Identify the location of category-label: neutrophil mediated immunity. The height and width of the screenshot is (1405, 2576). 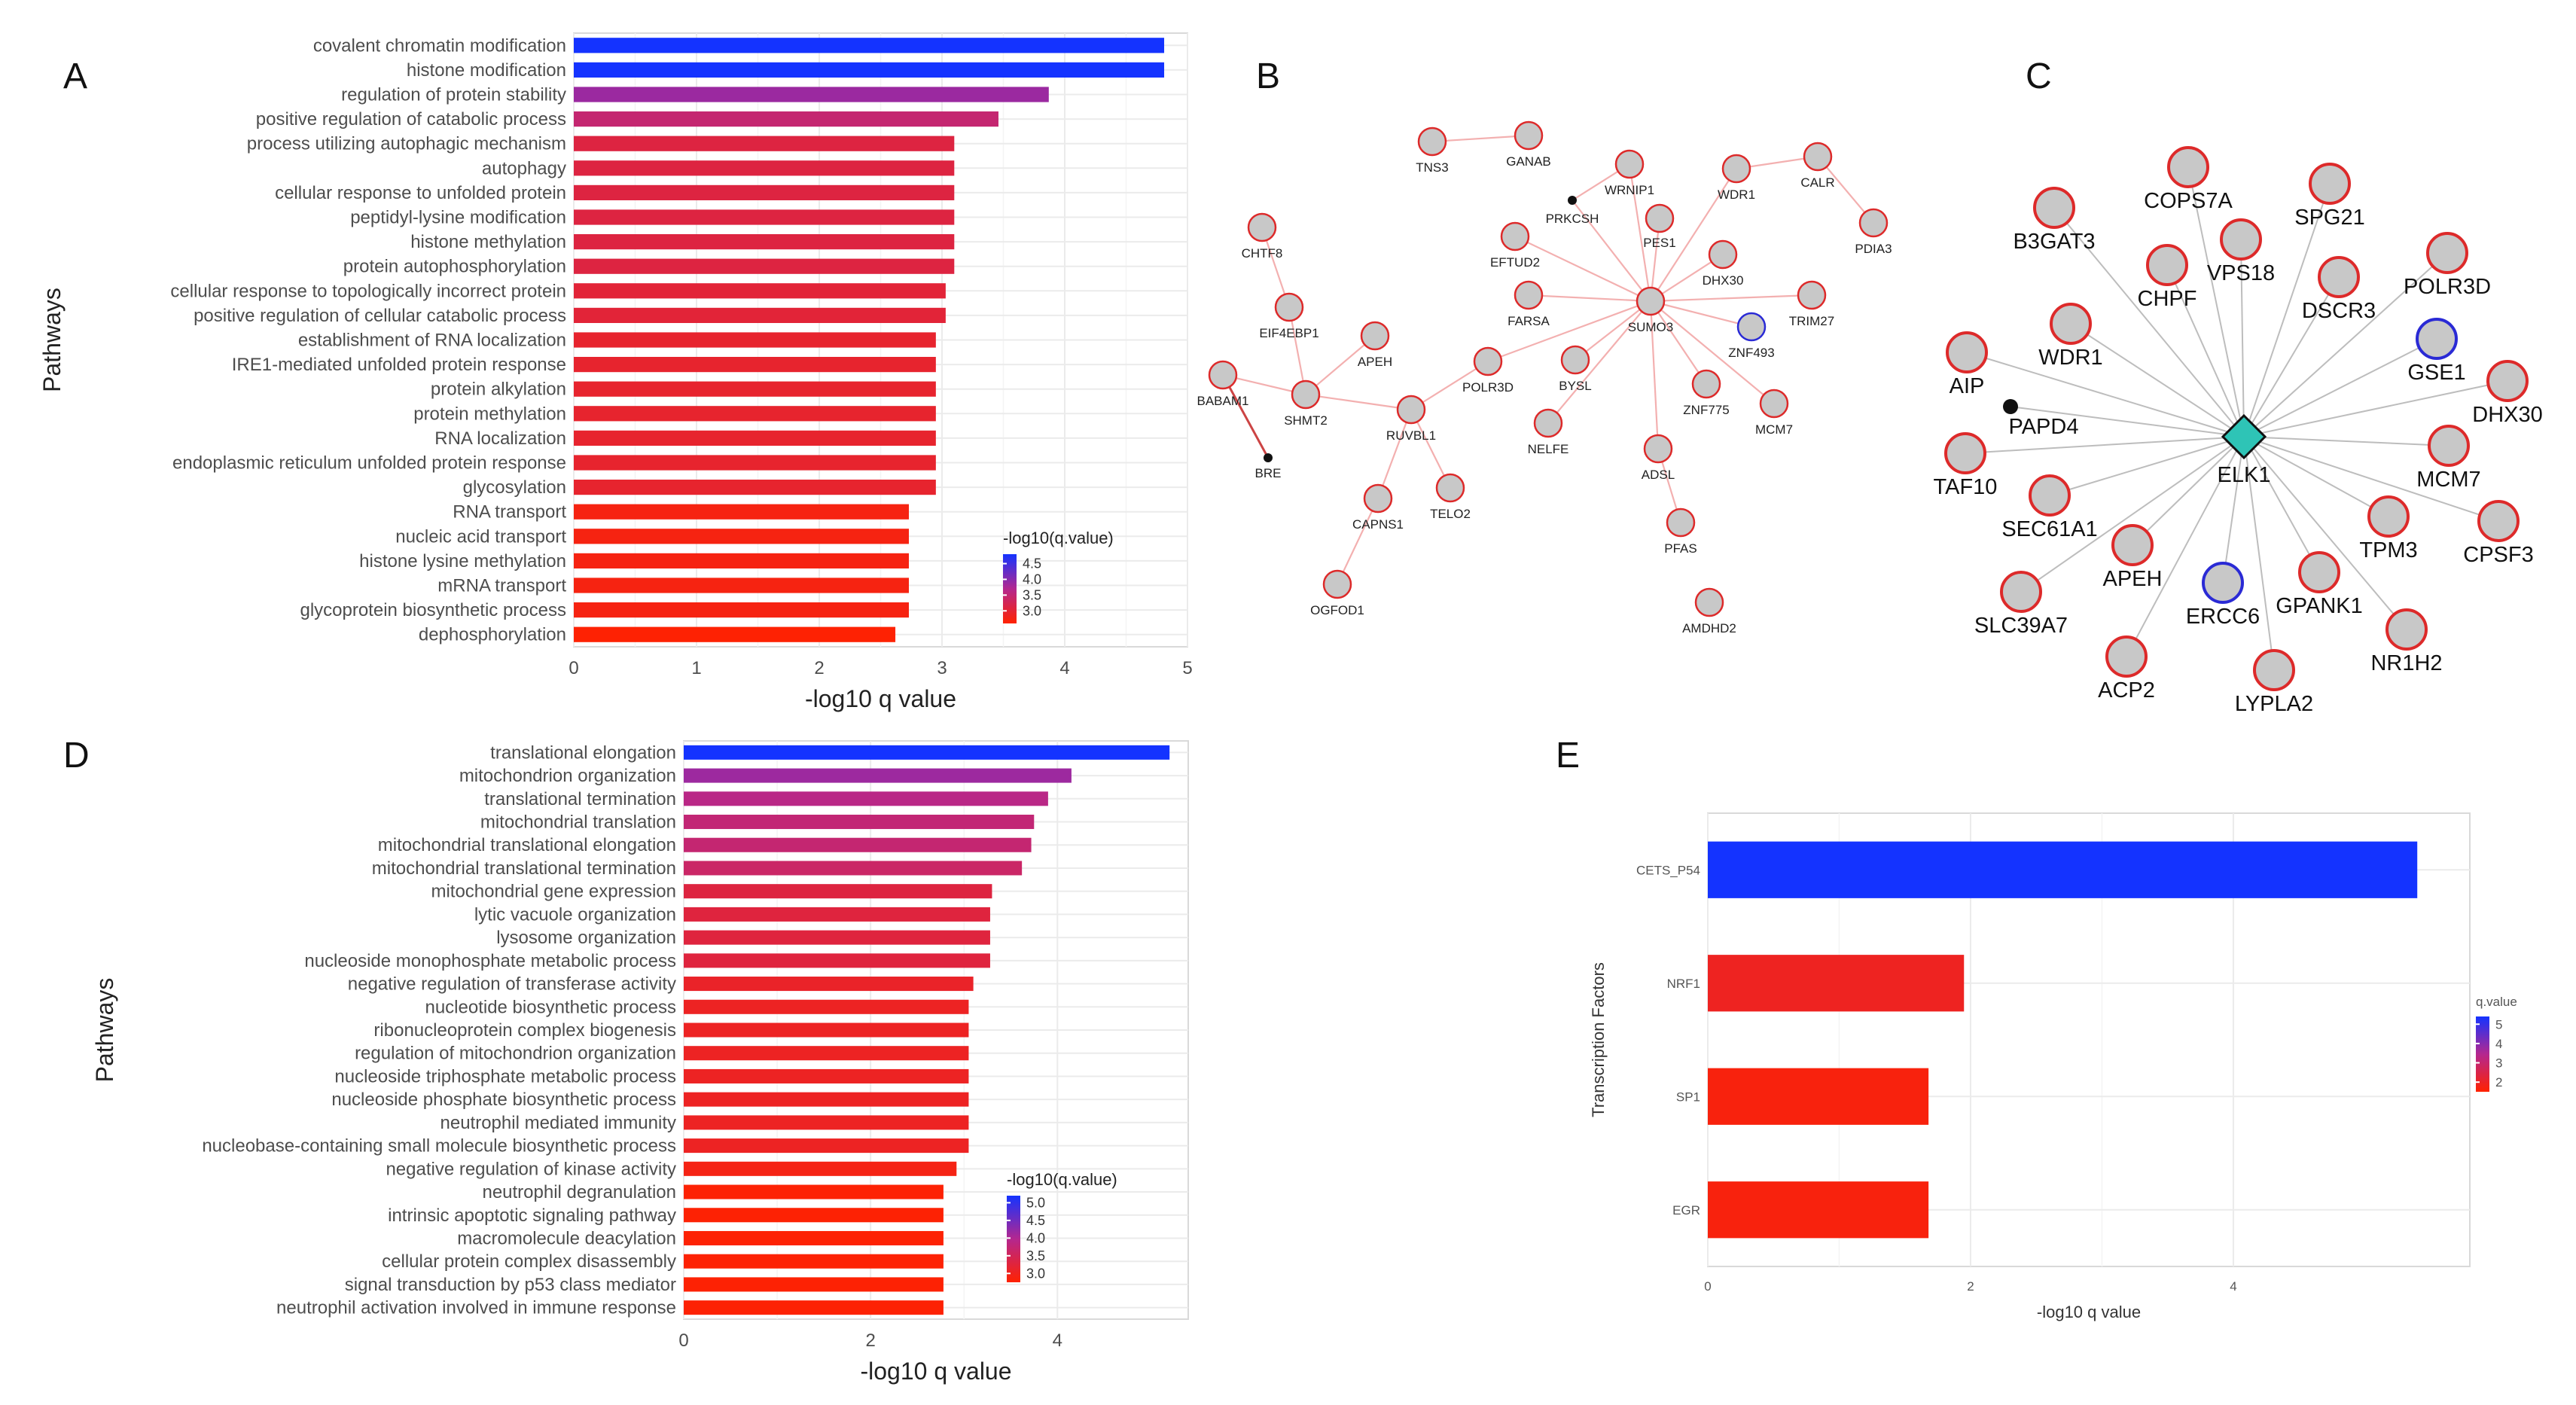
(559, 1123).